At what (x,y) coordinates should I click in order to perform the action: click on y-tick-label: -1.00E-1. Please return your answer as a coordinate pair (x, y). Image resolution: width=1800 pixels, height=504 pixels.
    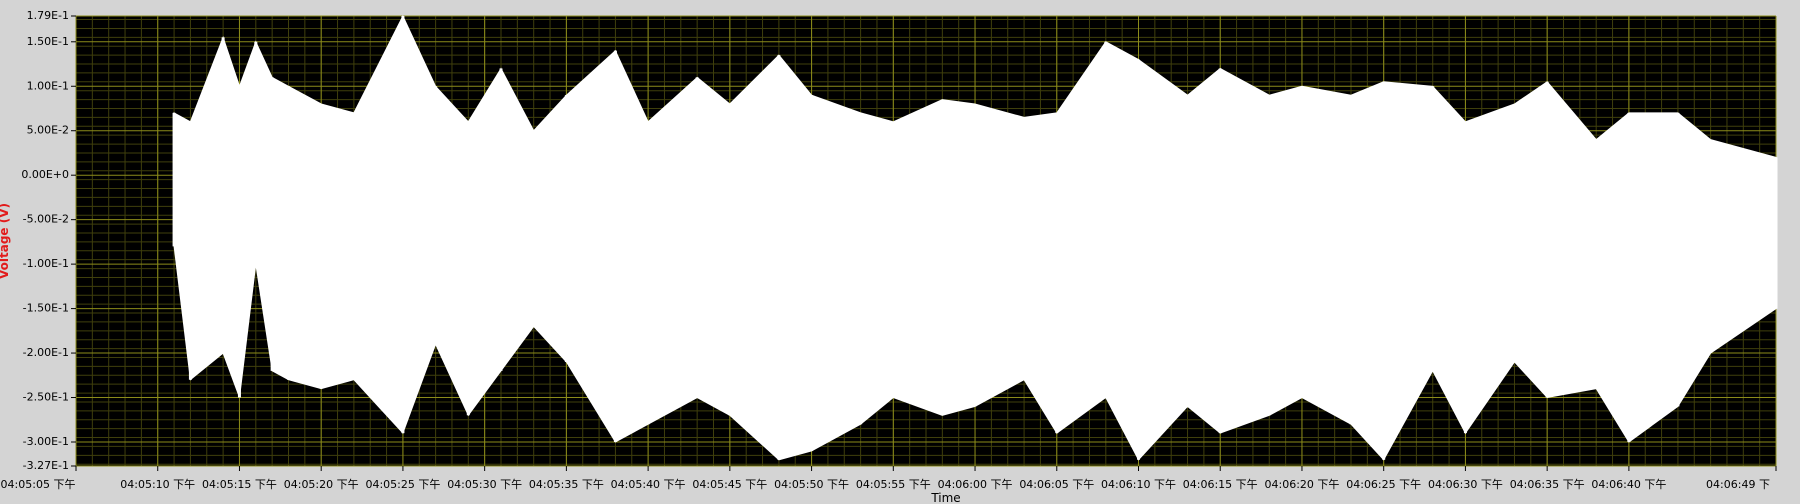
    Looking at the image, I should click on (46, 263).